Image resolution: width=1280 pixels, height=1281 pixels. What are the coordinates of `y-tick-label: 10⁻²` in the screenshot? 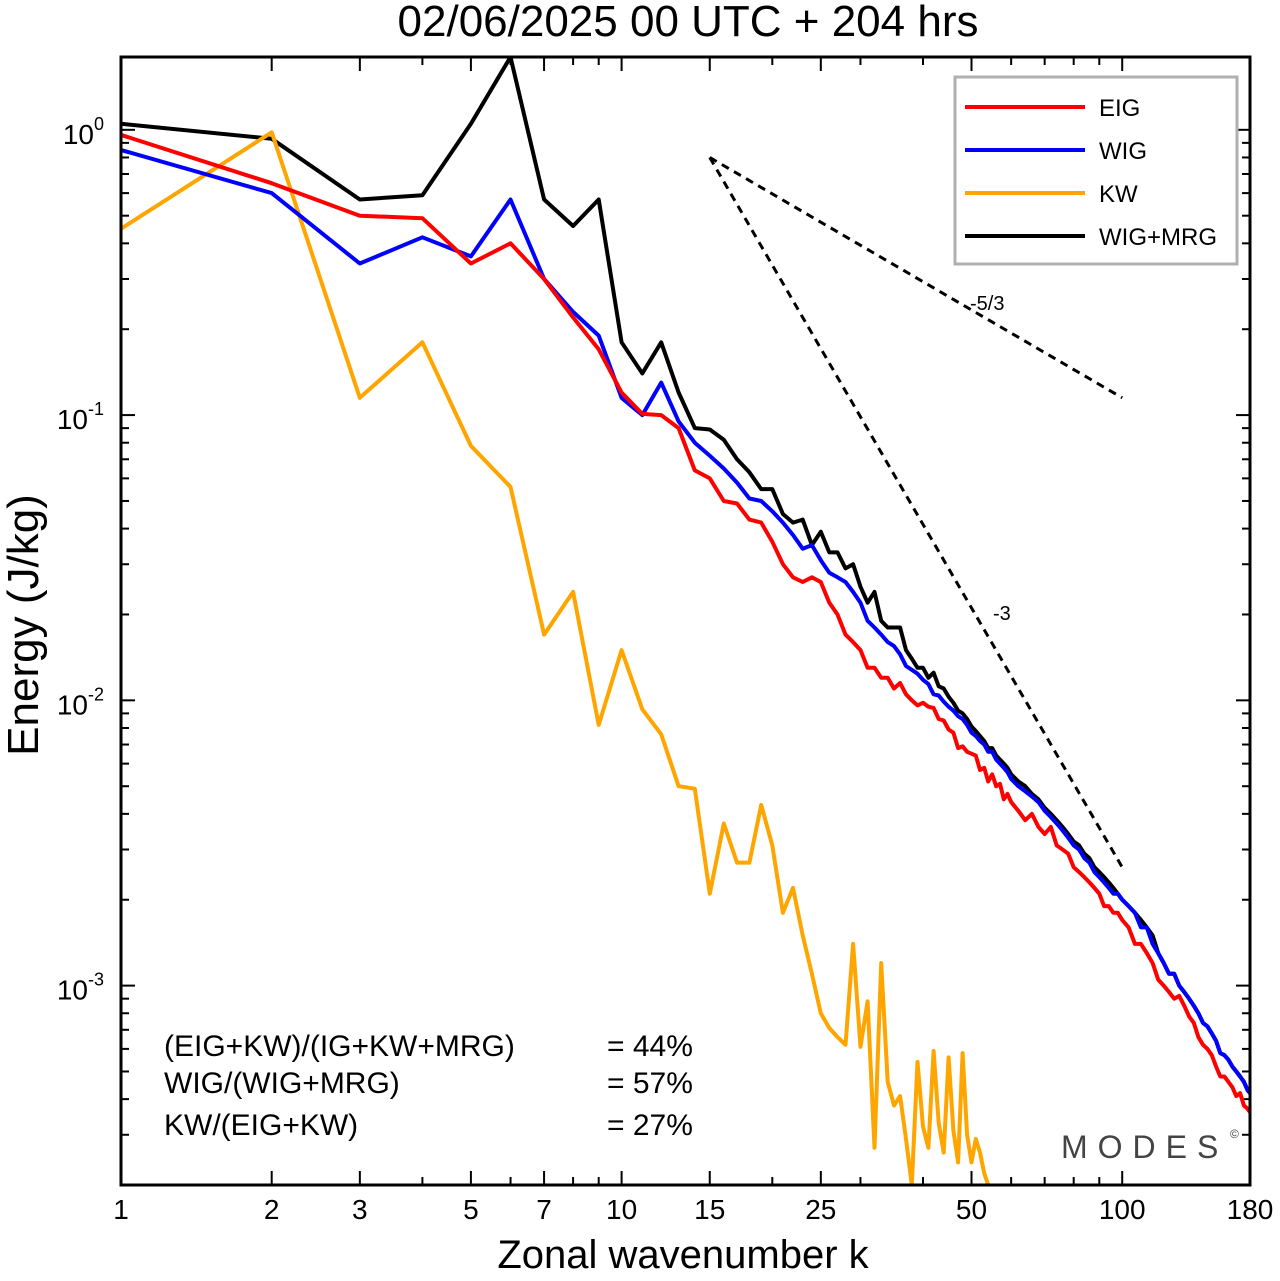 It's located at (80, 702).